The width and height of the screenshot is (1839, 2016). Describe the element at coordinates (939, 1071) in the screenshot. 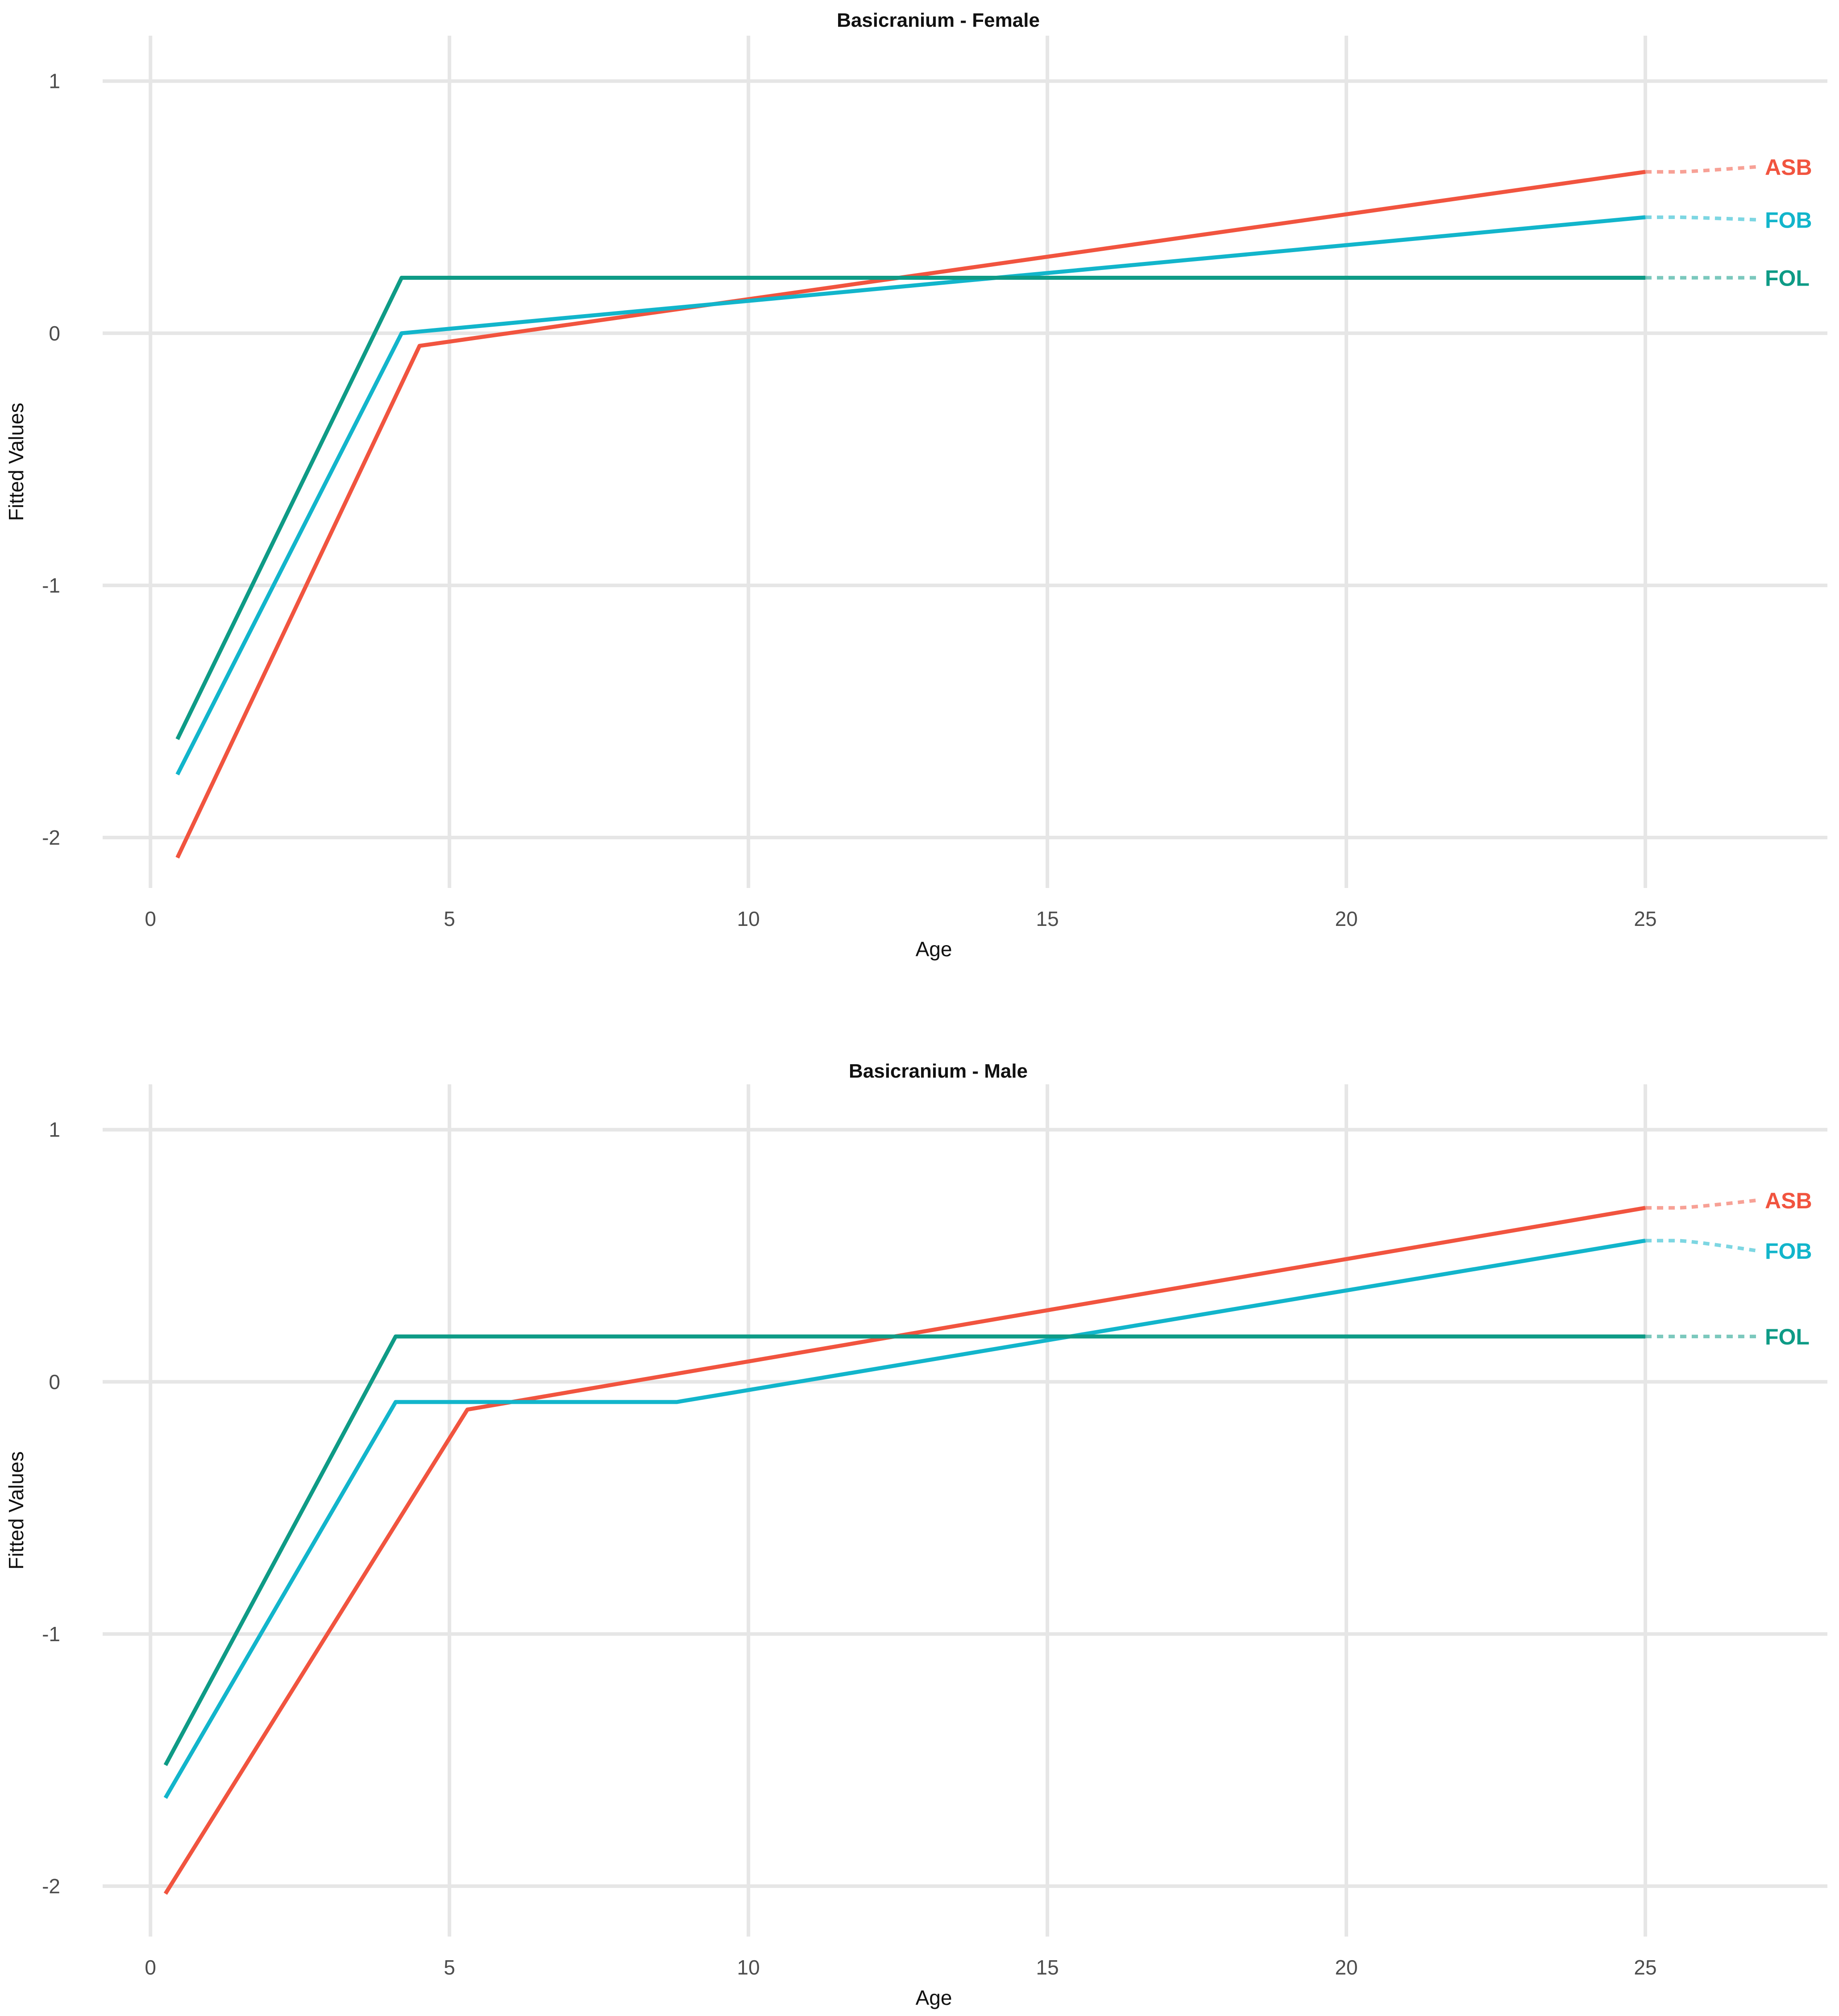

I see `chart-title: Basicranium - Male` at that location.